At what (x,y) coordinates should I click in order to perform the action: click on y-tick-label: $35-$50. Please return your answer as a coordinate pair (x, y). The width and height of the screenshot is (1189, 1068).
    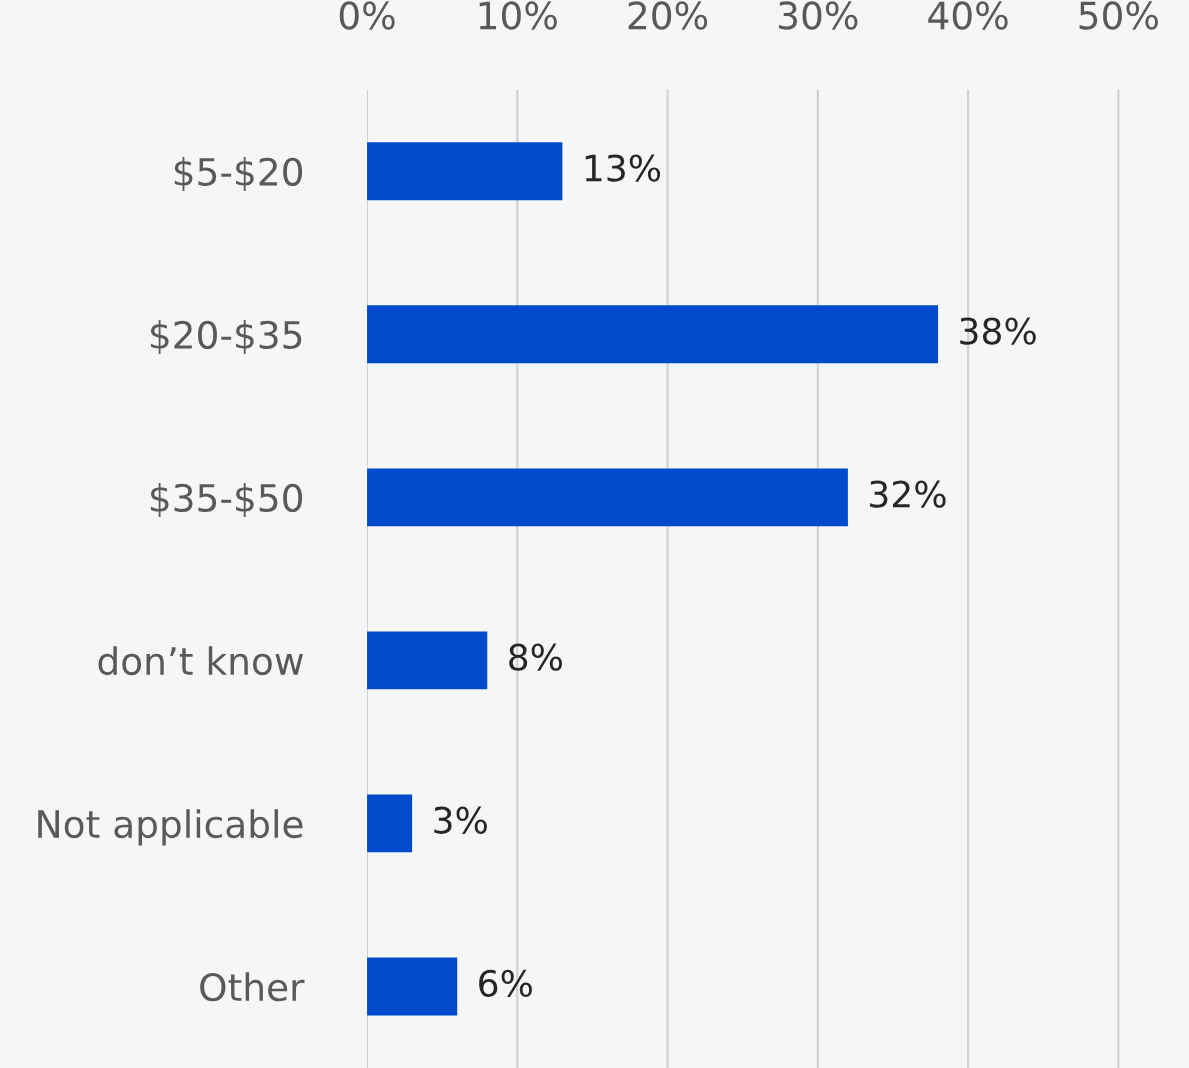
    Looking at the image, I should click on (226, 500).